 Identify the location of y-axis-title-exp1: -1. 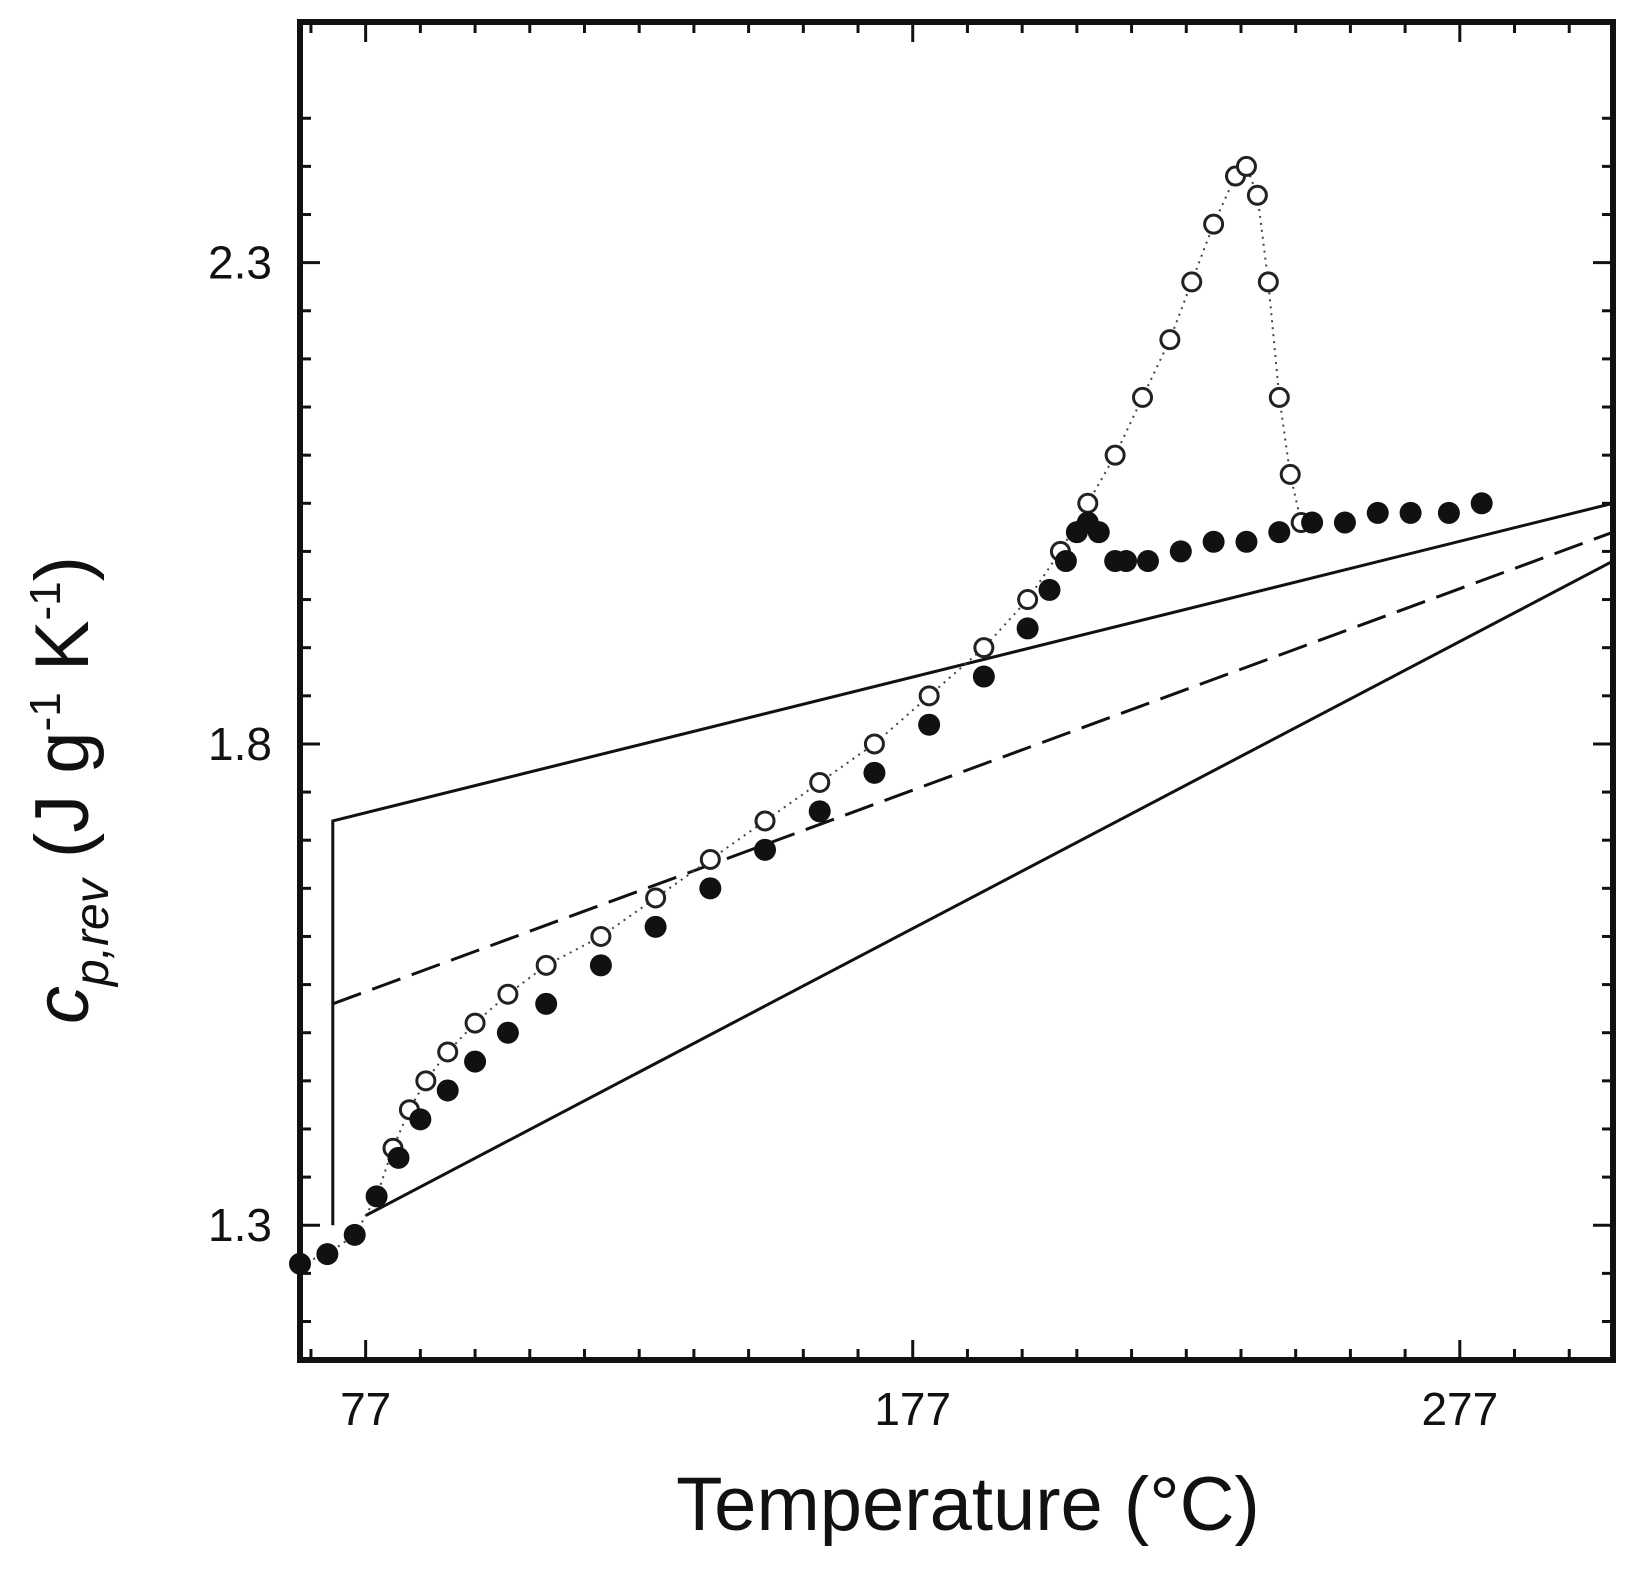
(45, 711).